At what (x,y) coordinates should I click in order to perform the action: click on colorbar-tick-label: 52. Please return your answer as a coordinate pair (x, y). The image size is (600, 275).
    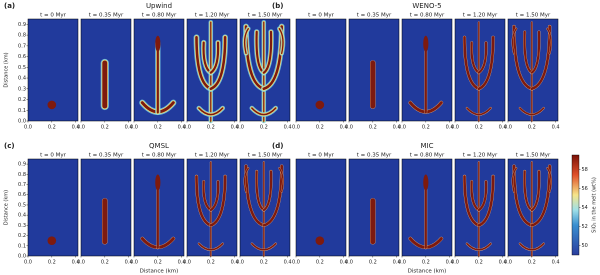
    Looking at the image, I should click on (585, 227).